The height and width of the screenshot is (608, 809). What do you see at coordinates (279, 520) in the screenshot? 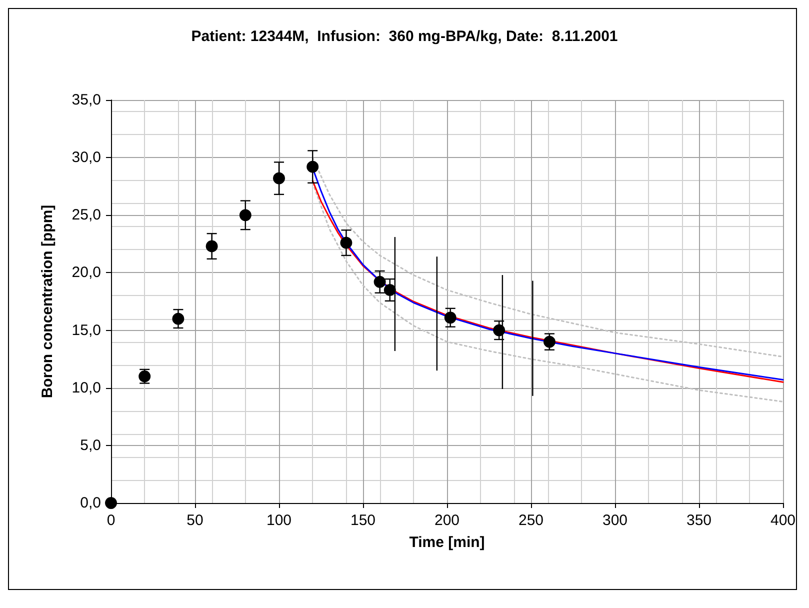
I see `x-tick-label: 100` at bounding box center [279, 520].